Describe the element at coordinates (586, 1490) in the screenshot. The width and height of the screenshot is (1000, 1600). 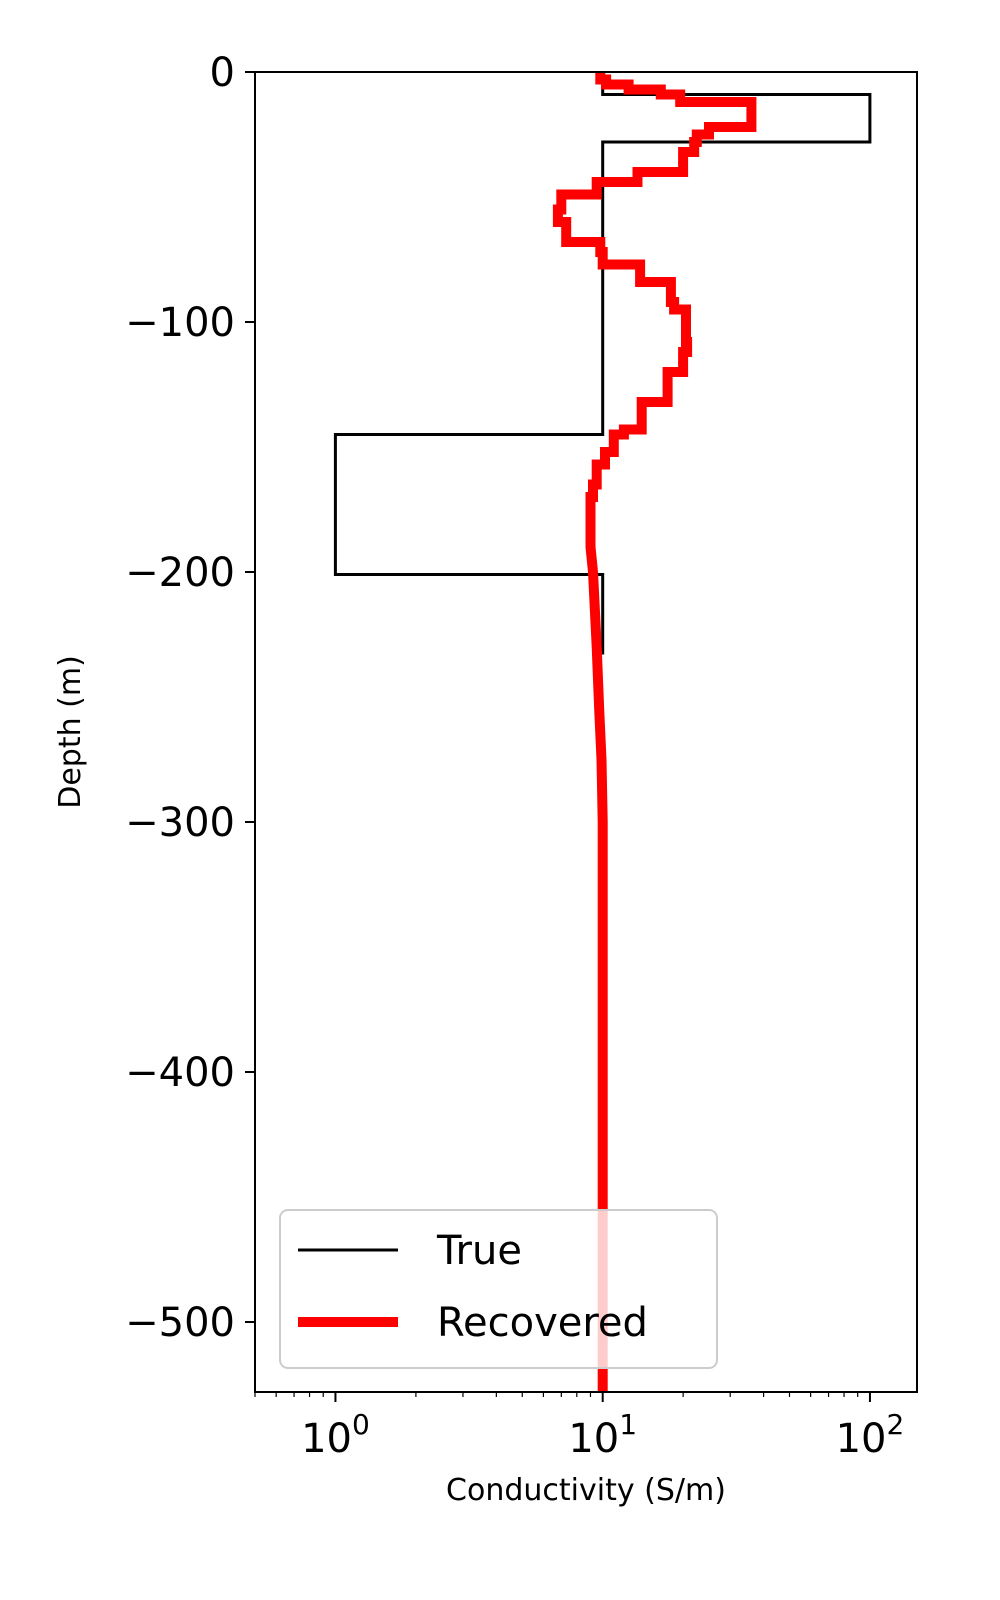
I see `x-axis-title: Conductivity (S/m)` at that location.